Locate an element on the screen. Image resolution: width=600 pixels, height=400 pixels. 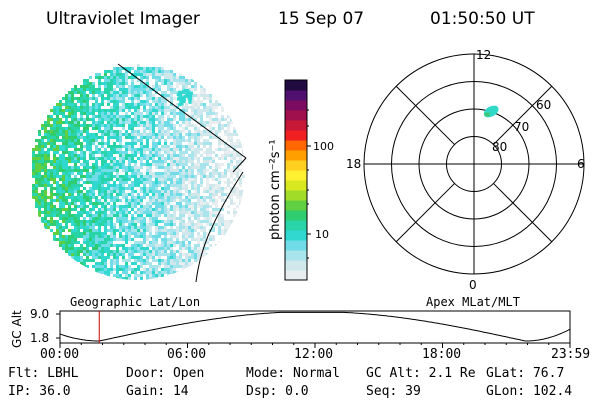
mlt-label-0: 0 is located at coordinates (473, 285).